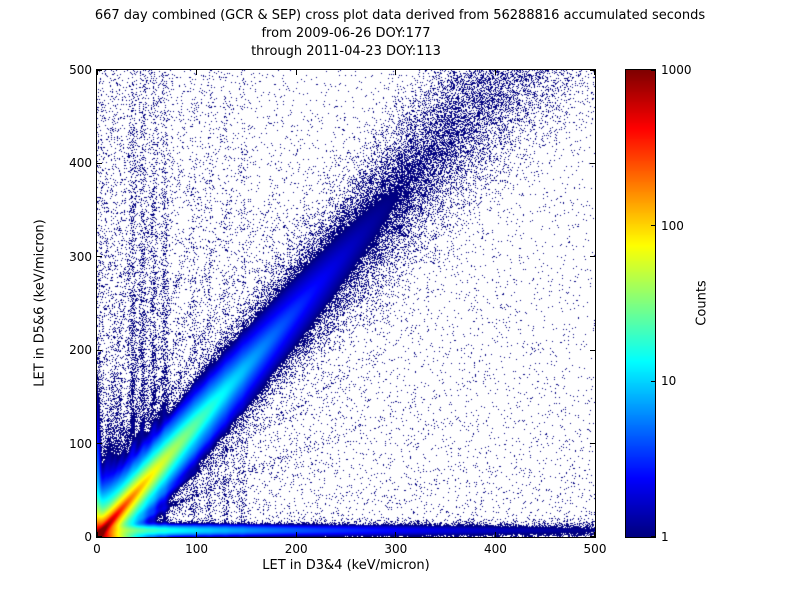  I want to click on colorbar-tick-label: 10, so click(669, 381).